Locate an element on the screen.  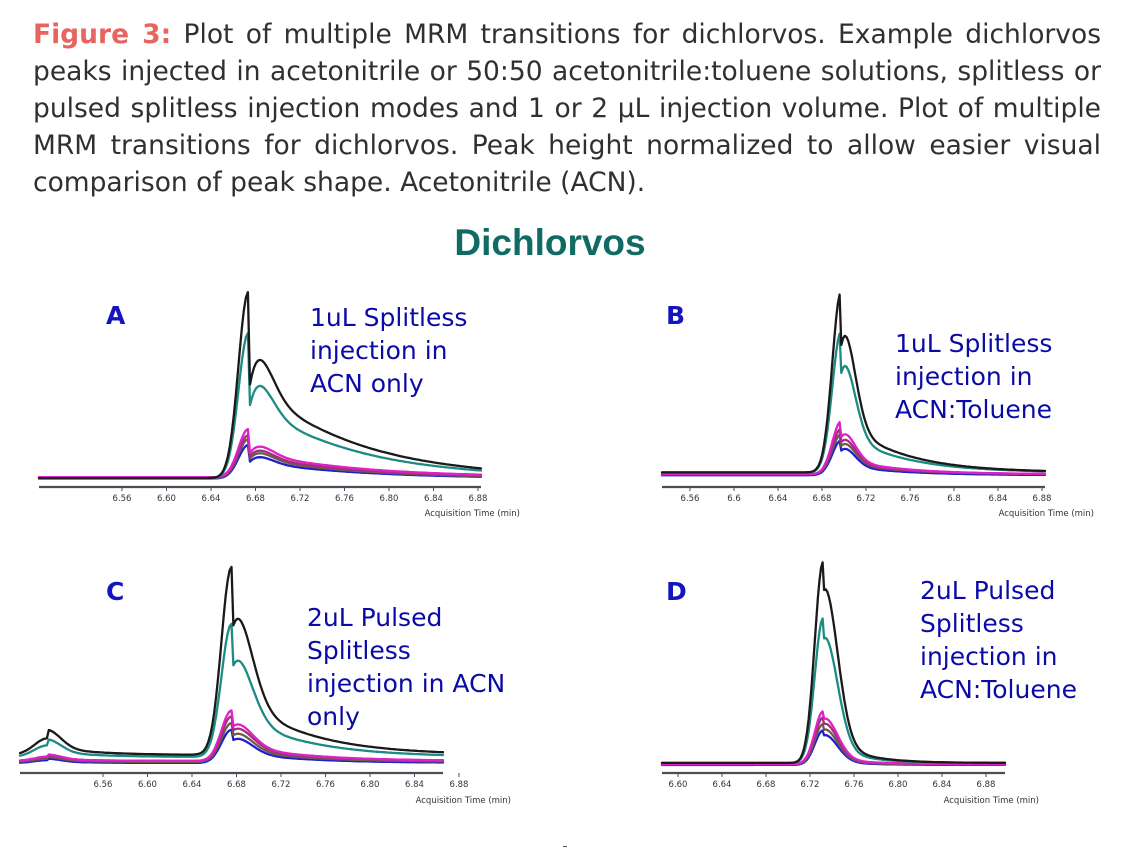
x-tick-label: 6.8 is located at coordinates (954, 499).